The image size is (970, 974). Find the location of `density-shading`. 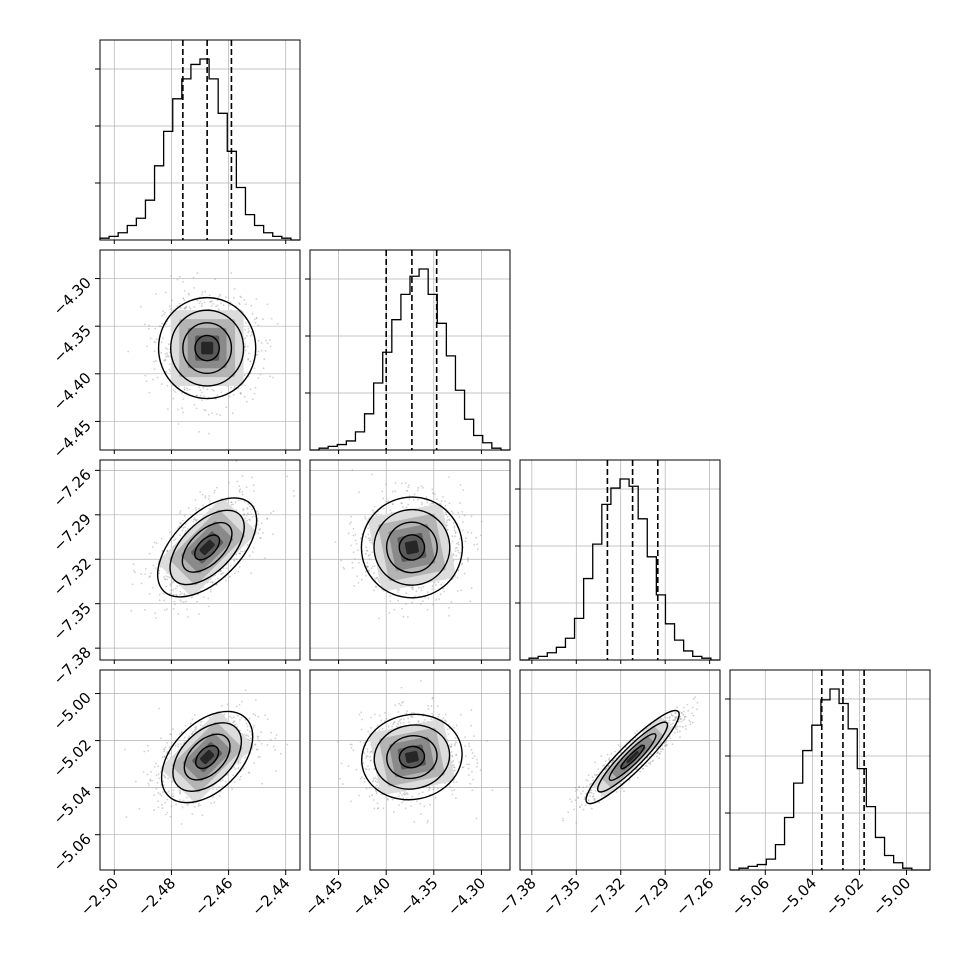

density-shading is located at coordinates (411, 547).